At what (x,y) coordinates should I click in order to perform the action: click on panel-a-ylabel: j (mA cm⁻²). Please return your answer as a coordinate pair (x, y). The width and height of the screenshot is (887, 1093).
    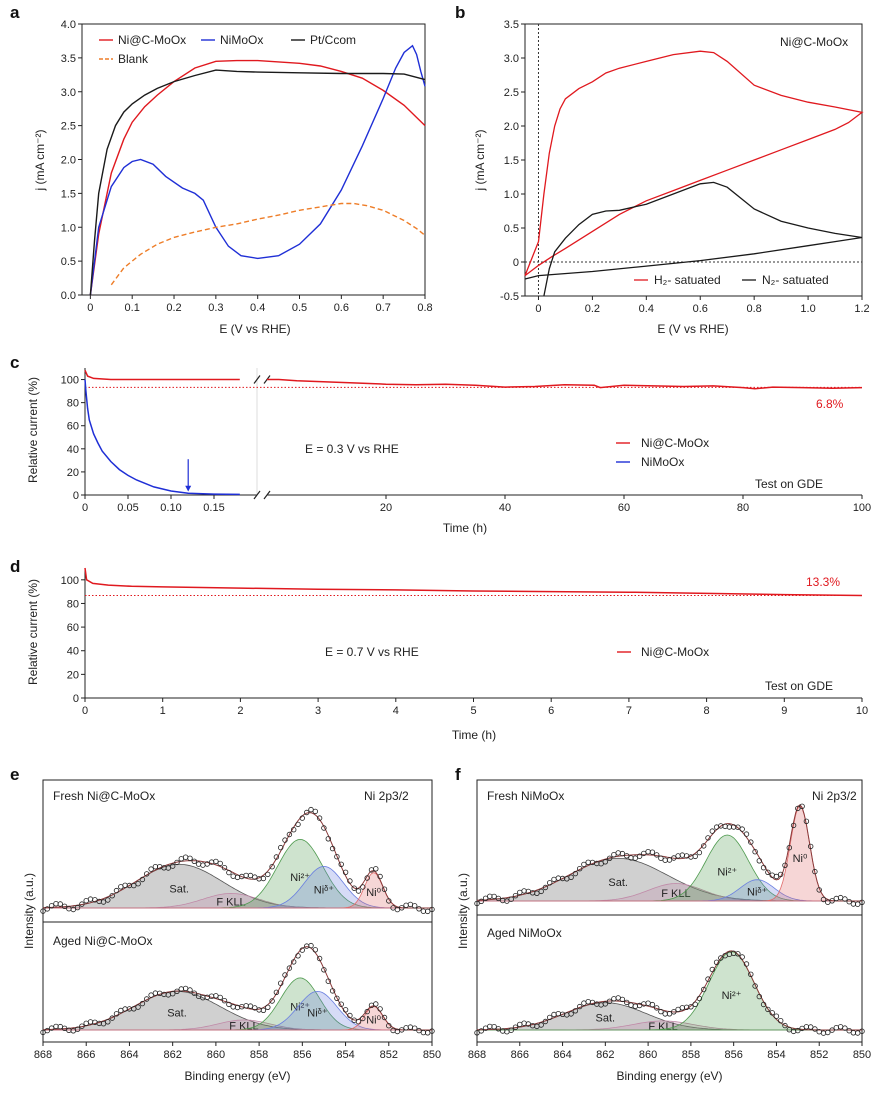
    Looking at the image, I should click on (40, 161).